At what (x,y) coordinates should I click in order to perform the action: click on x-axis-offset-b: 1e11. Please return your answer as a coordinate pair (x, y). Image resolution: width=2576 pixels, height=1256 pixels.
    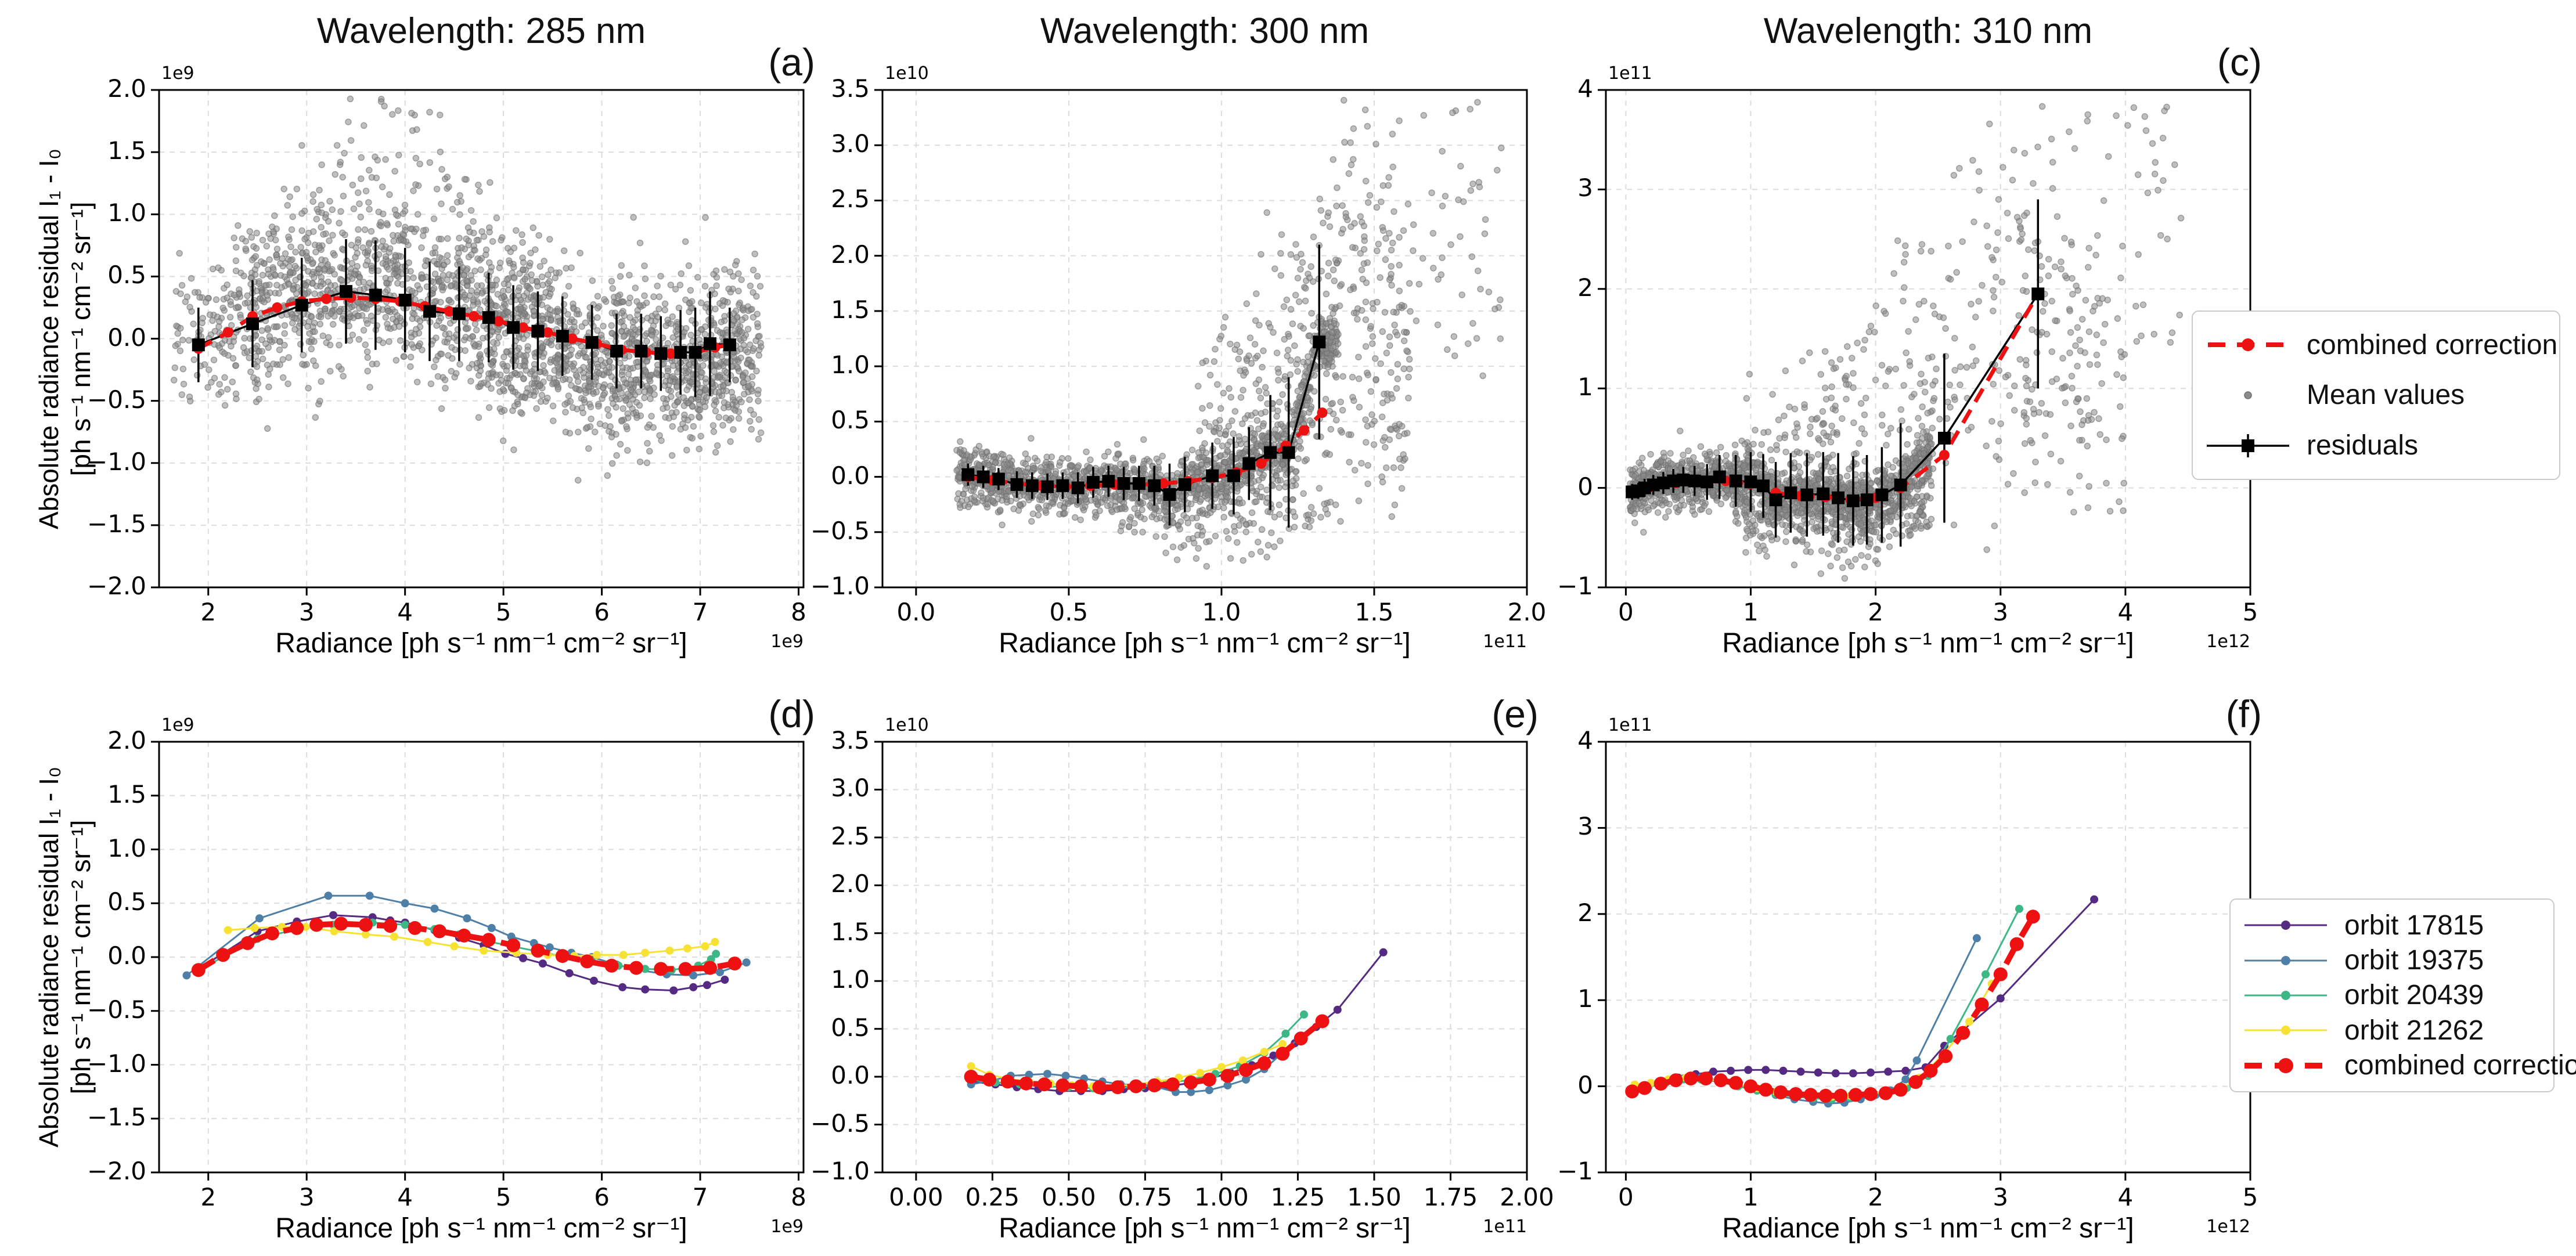
    Looking at the image, I should click on (1505, 641).